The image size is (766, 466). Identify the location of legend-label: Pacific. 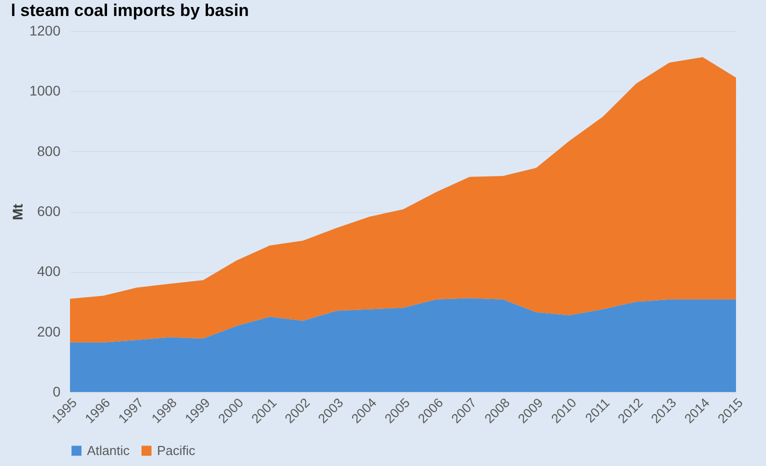
(176, 450).